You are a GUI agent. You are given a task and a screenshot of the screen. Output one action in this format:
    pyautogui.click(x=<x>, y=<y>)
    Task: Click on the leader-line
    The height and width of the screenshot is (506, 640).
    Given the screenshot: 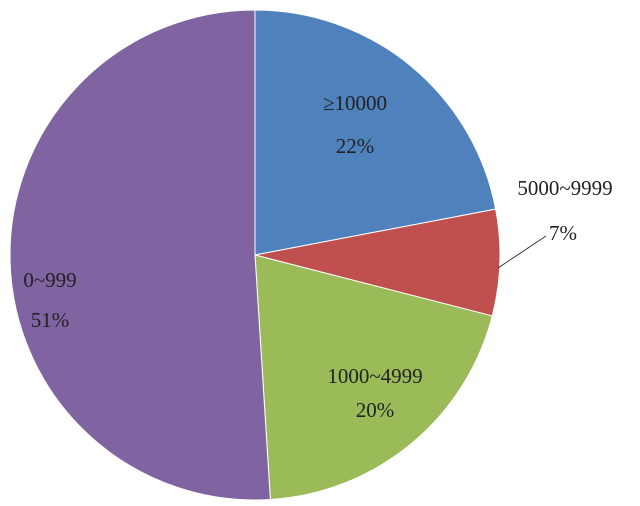 What is the action you would take?
    pyautogui.click(x=522, y=252)
    